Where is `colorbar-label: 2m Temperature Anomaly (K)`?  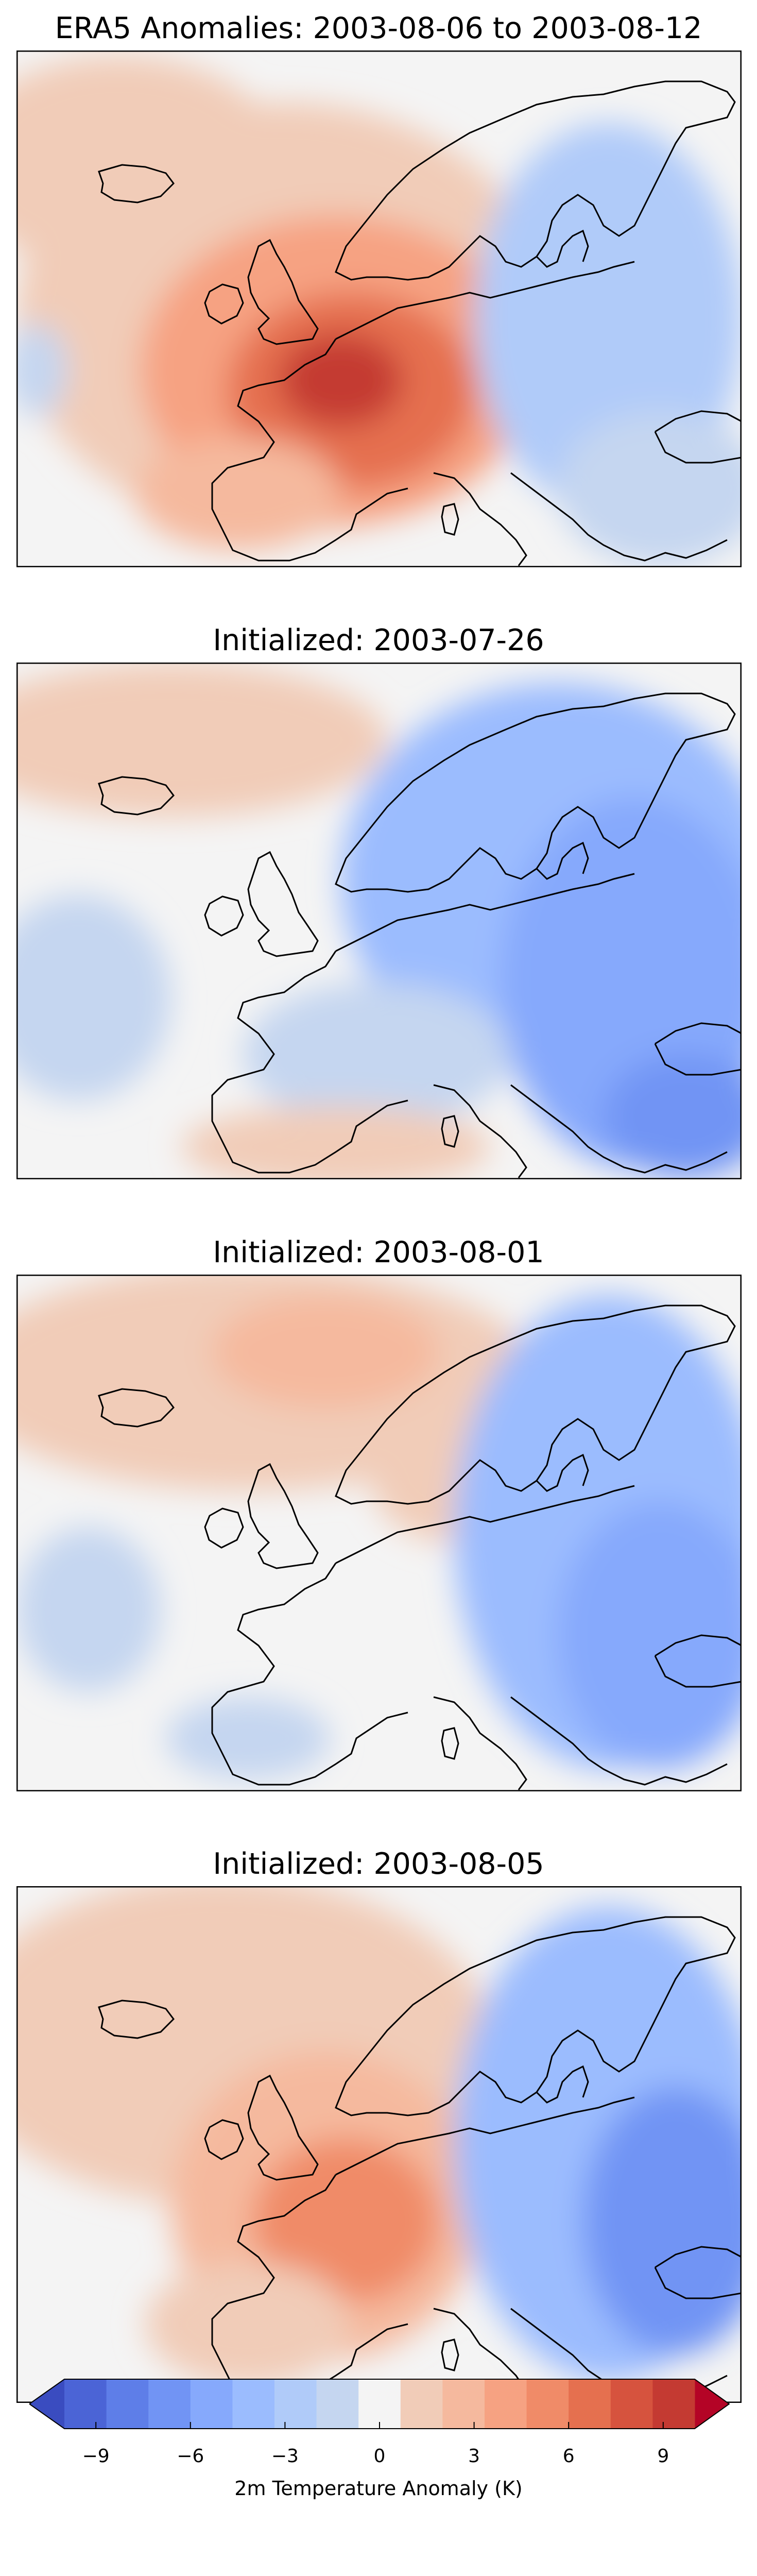
colorbar-label: 2m Temperature Anomaly (K) is located at coordinates (378, 2488).